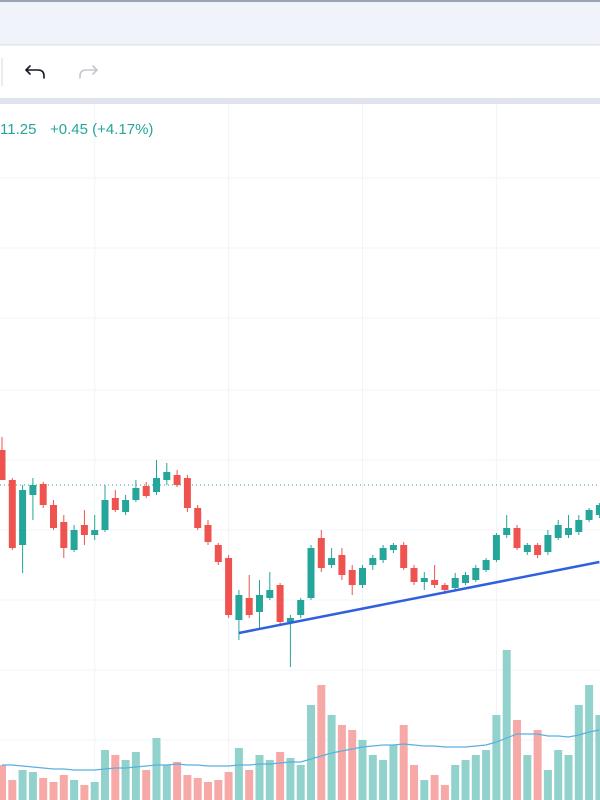 This screenshot has height=800, width=600. What do you see at coordinates (300, 72) in the screenshot?
I see `toolbar` at bounding box center [300, 72].